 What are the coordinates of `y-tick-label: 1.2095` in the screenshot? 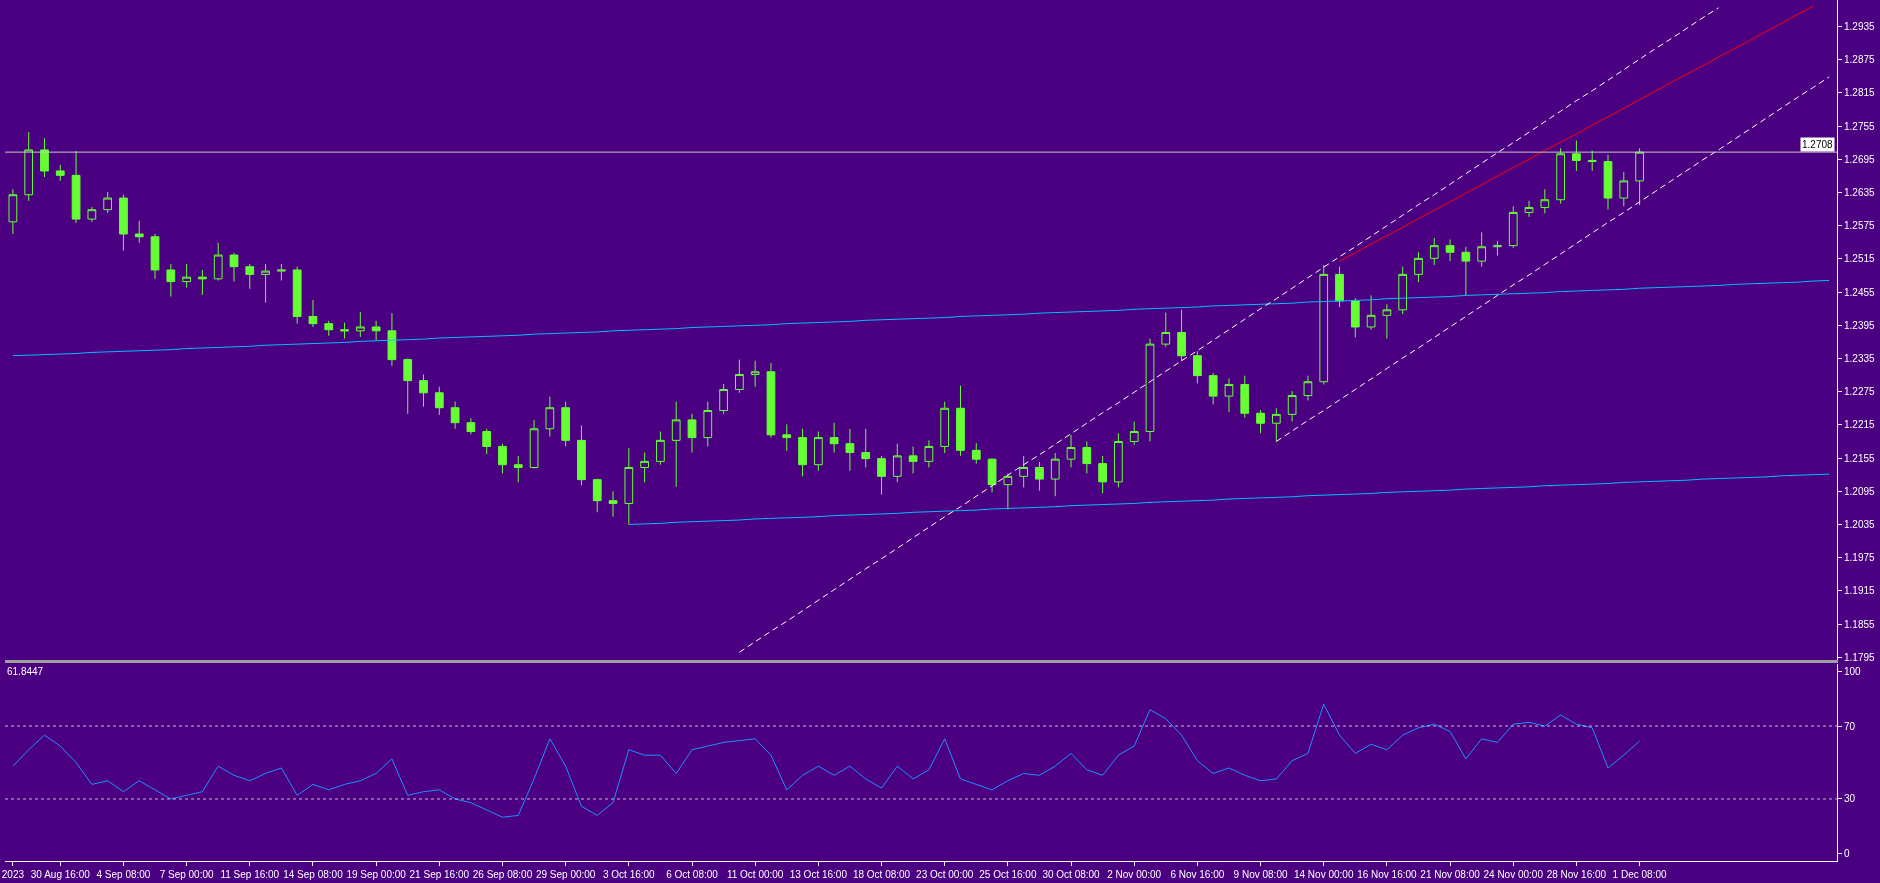 It's located at (1860, 491).